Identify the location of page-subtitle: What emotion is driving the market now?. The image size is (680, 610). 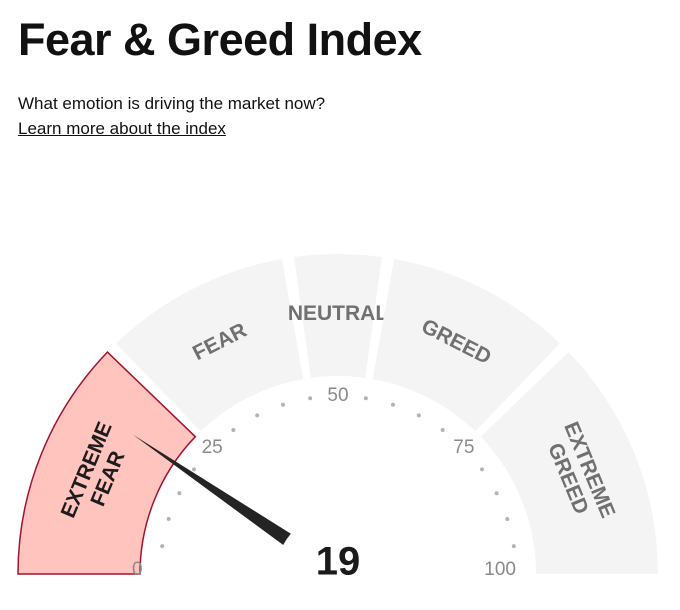
(172, 103).